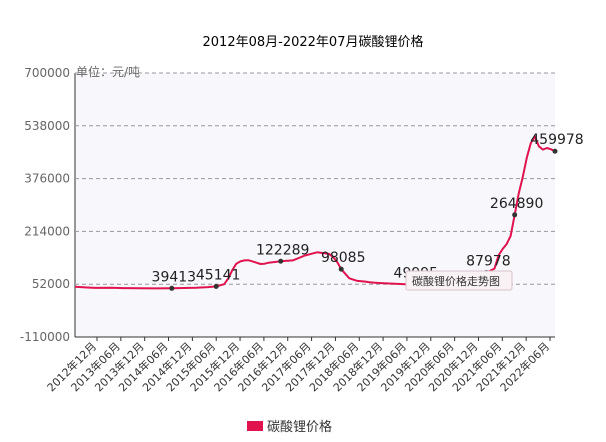  I want to click on legend-label: 碳酸锂价格, so click(299, 427).